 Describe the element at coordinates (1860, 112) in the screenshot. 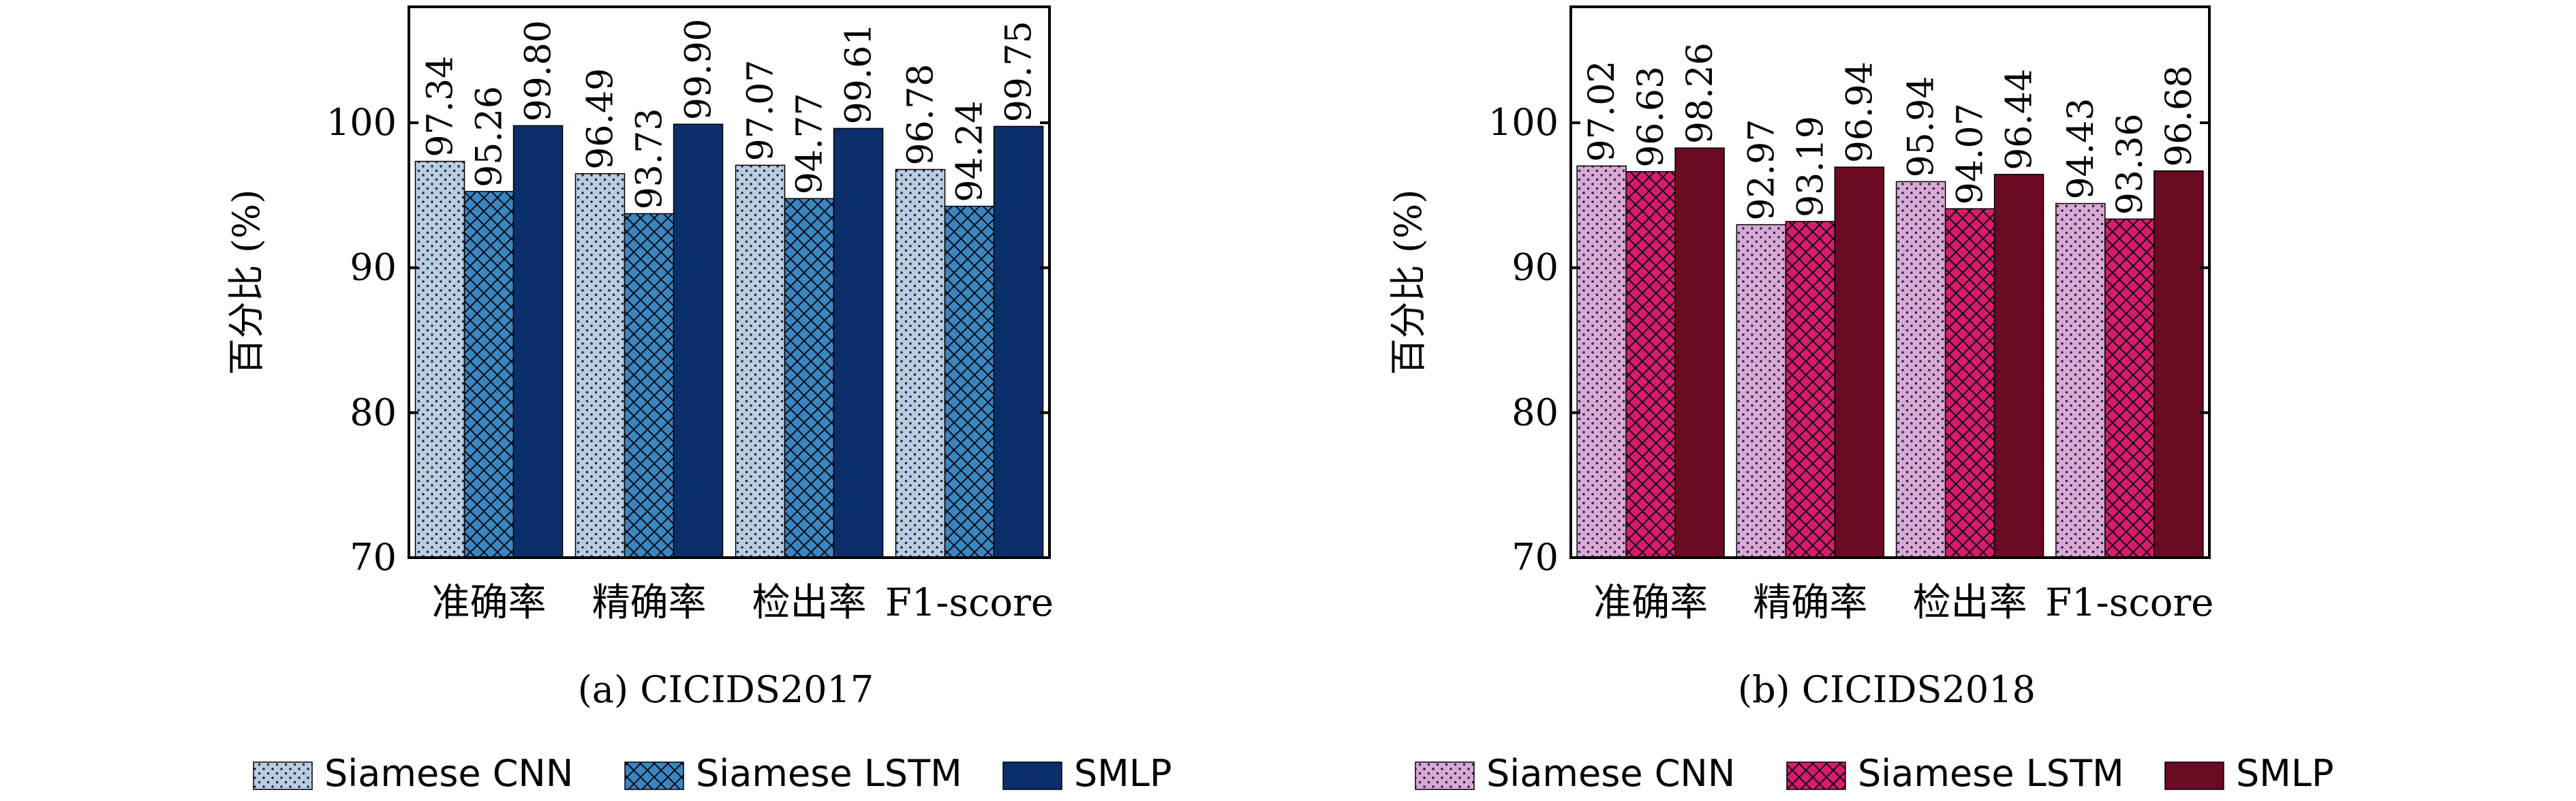

I see `bar-value-label: 96.94` at that location.